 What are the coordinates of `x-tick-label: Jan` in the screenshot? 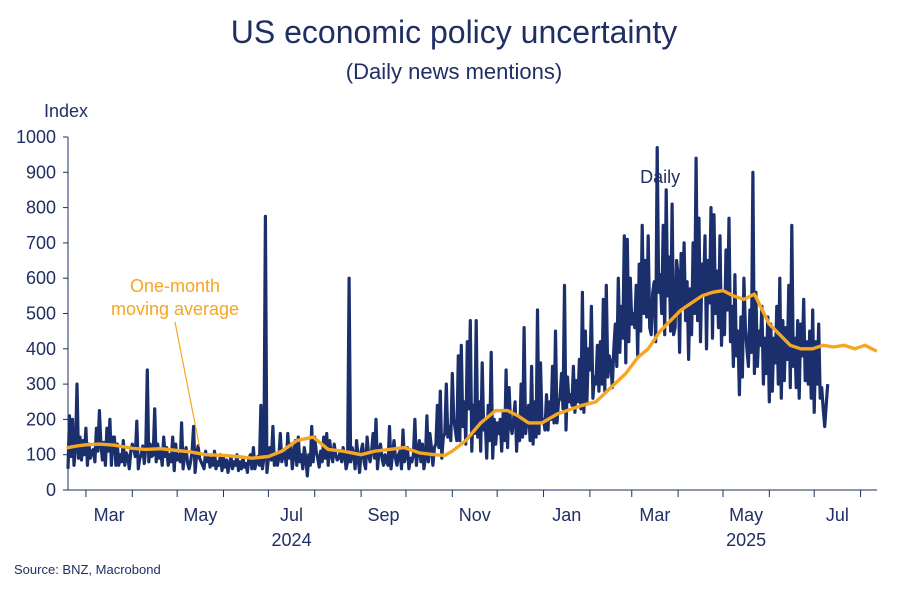 It's located at (566, 515).